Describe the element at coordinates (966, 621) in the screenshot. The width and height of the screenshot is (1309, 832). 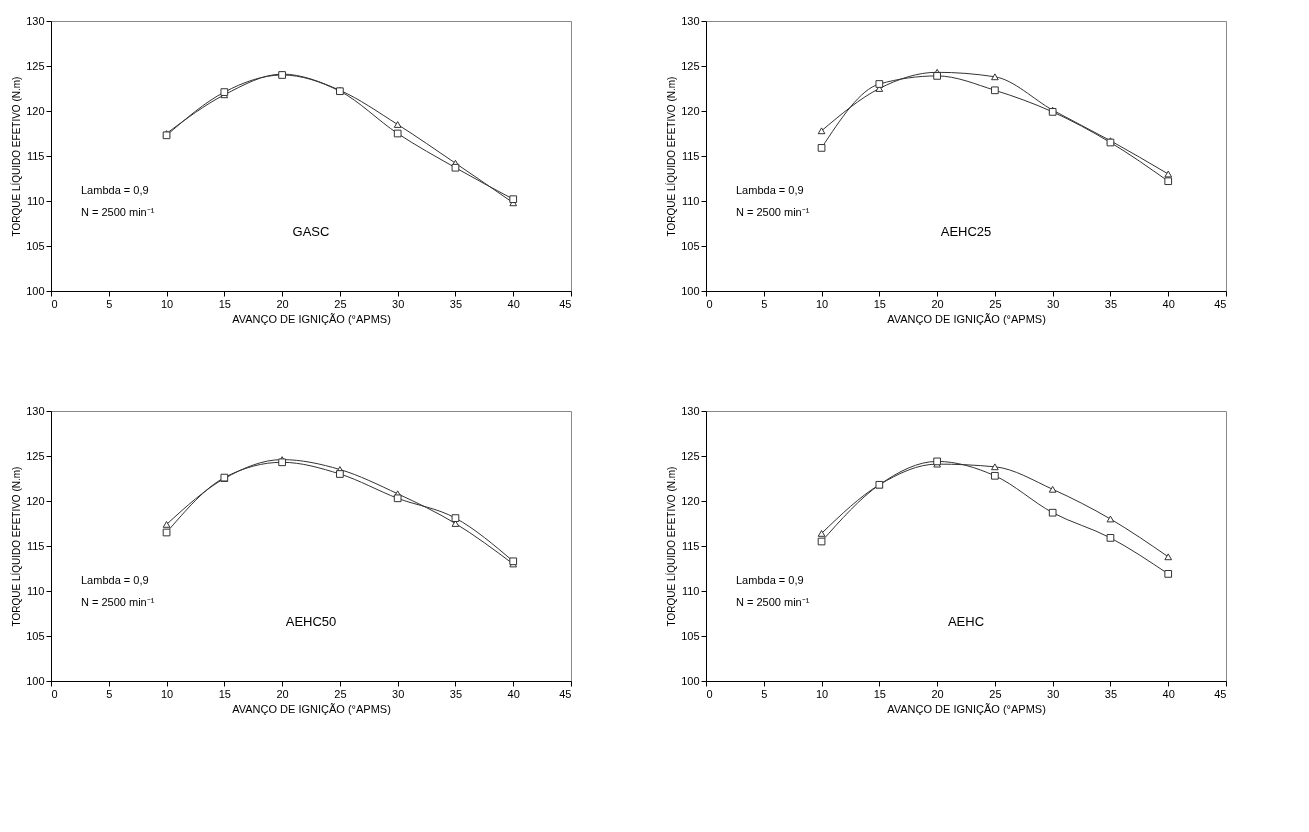
I see `annotation: AEHC` at that location.